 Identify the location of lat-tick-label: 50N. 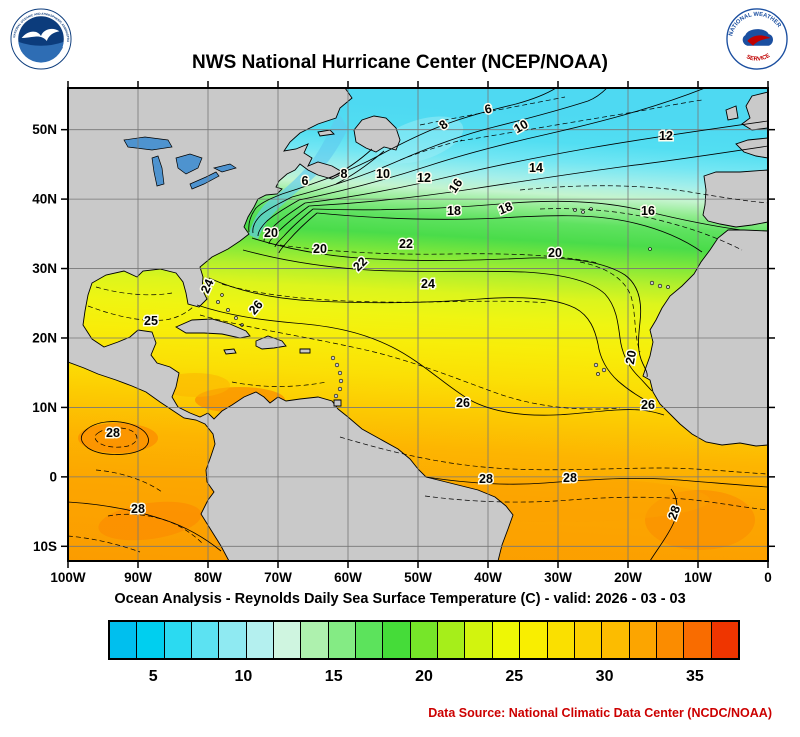
(44, 129).